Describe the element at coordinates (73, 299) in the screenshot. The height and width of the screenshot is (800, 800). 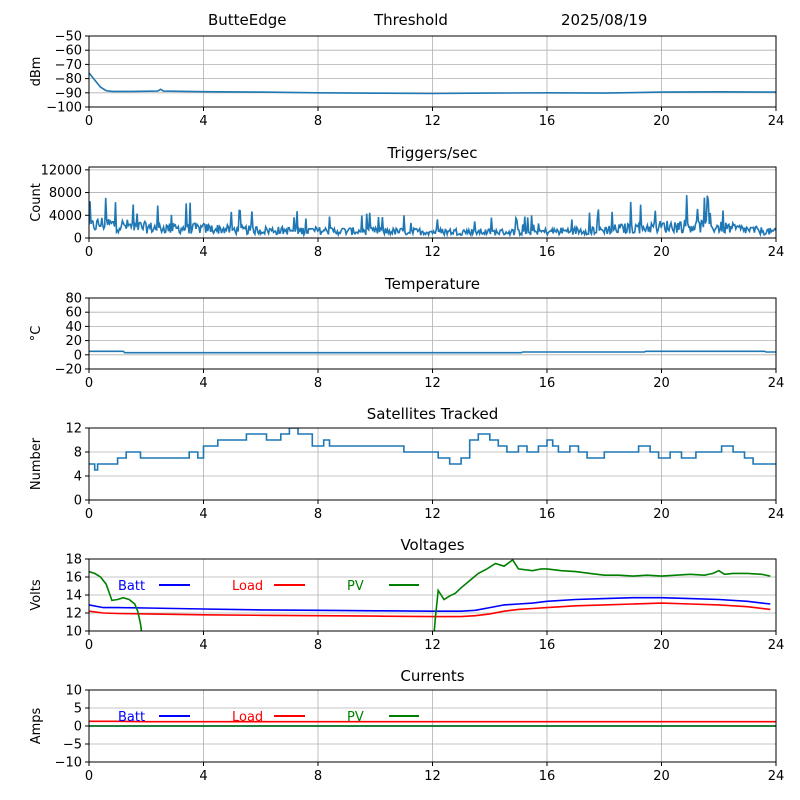
I see `y-tick-label: 80` at that location.